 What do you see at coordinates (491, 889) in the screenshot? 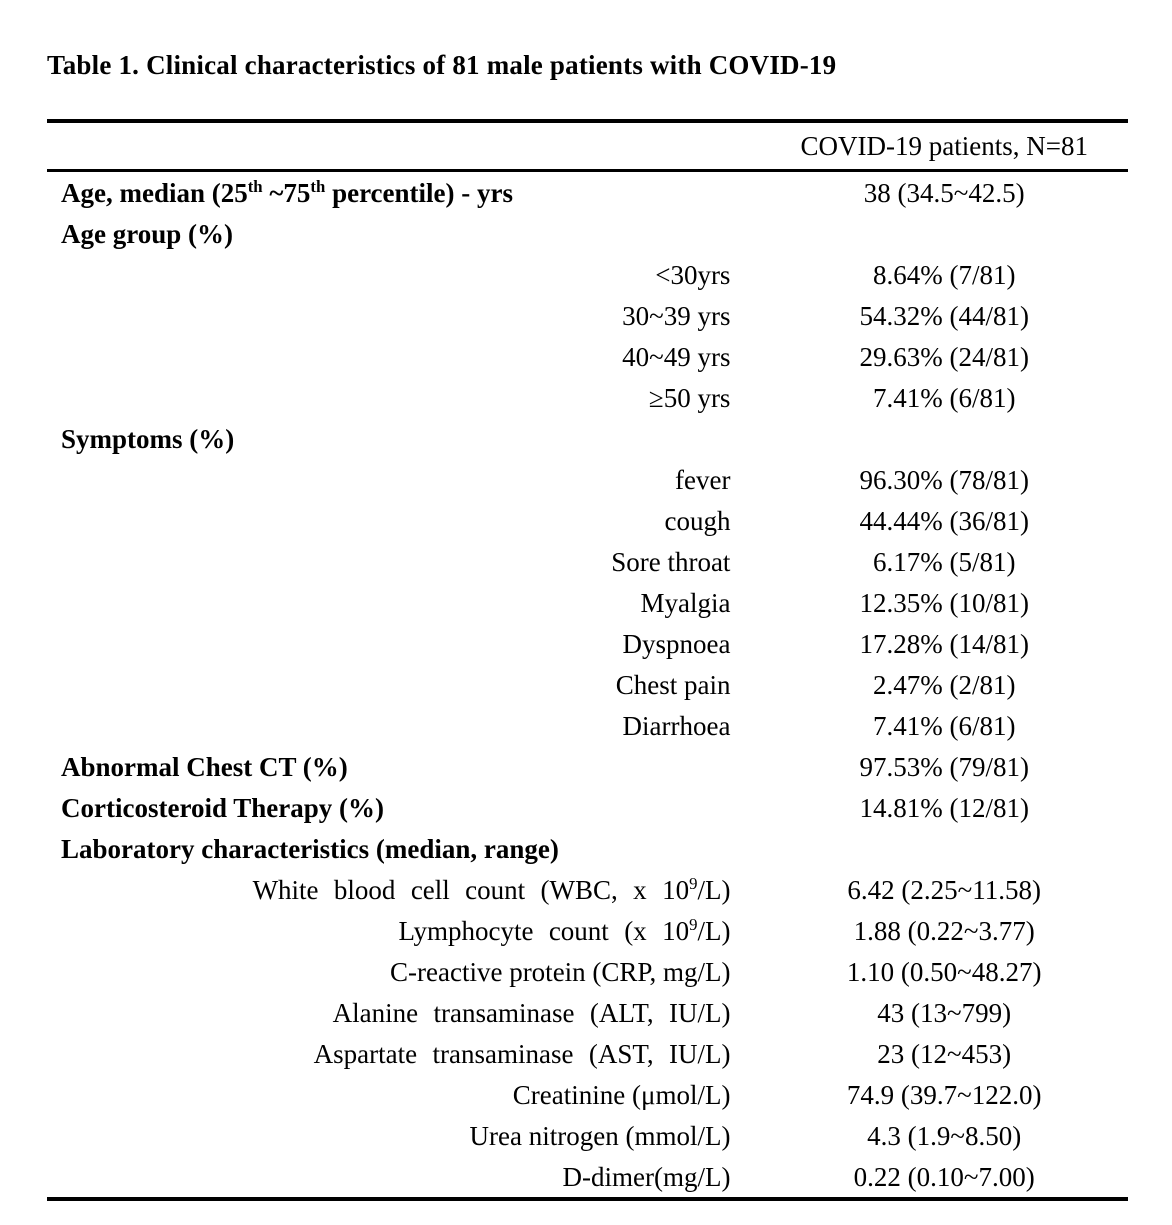
I see `row-label: White blood cell count (WBC, x 109/L)` at bounding box center [491, 889].